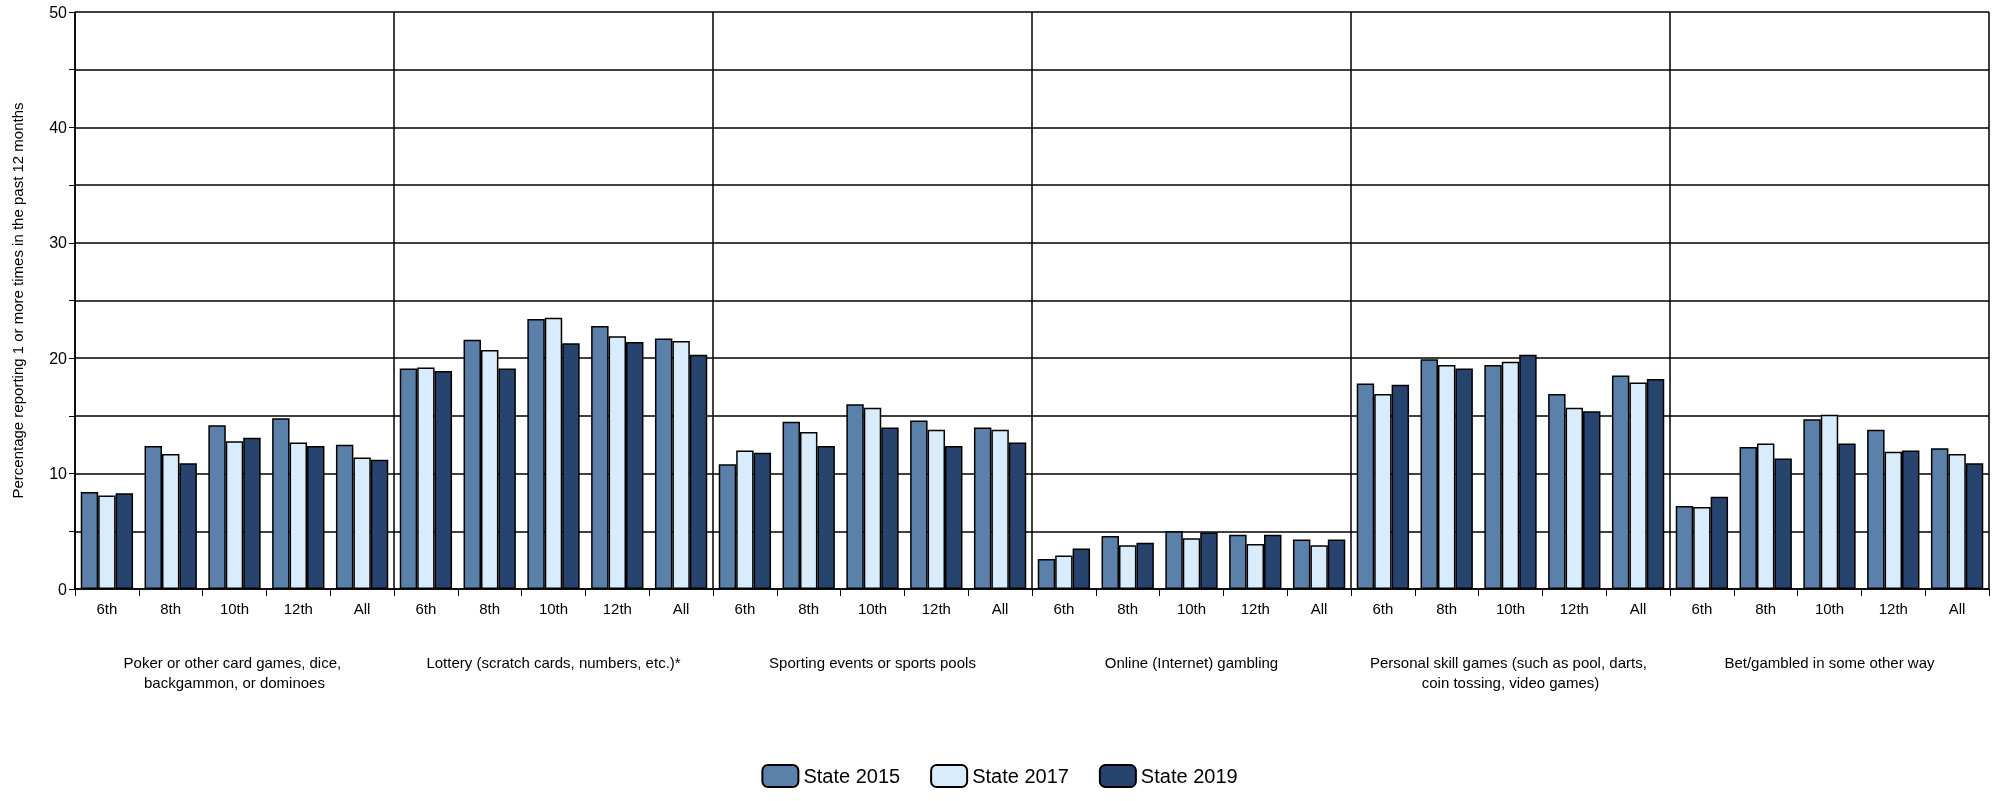 This screenshot has width=1999, height=801. Describe the element at coordinates (58, 243) in the screenshot. I see `y-tick-label: 30` at that location.